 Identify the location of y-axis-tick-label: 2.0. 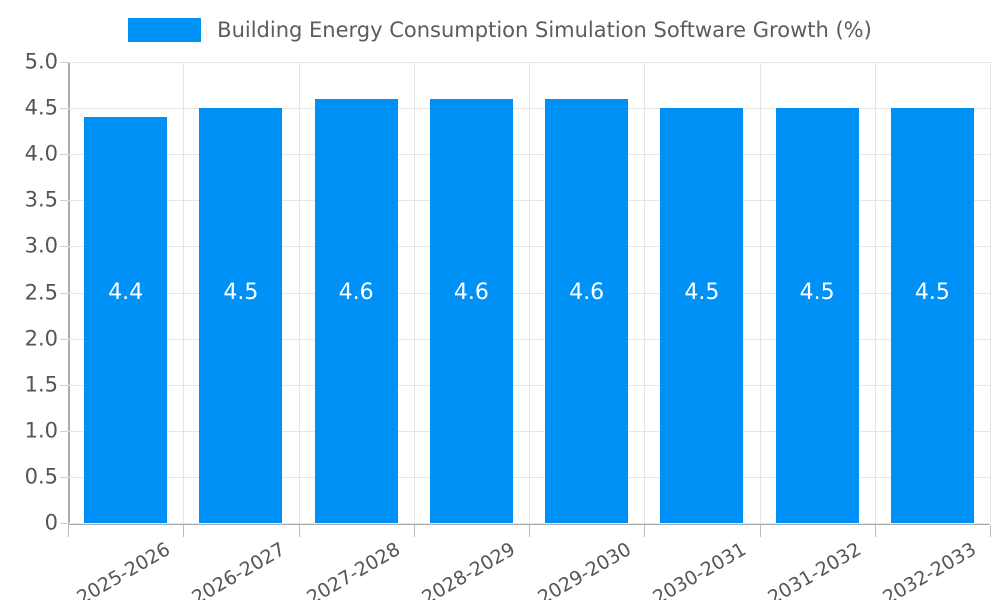
(41, 338).